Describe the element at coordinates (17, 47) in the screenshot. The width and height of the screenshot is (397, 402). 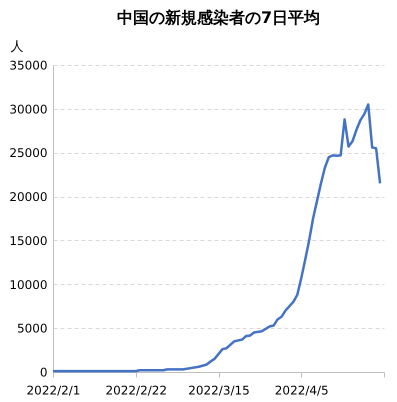
I see `y-axis-title: 人` at that location.